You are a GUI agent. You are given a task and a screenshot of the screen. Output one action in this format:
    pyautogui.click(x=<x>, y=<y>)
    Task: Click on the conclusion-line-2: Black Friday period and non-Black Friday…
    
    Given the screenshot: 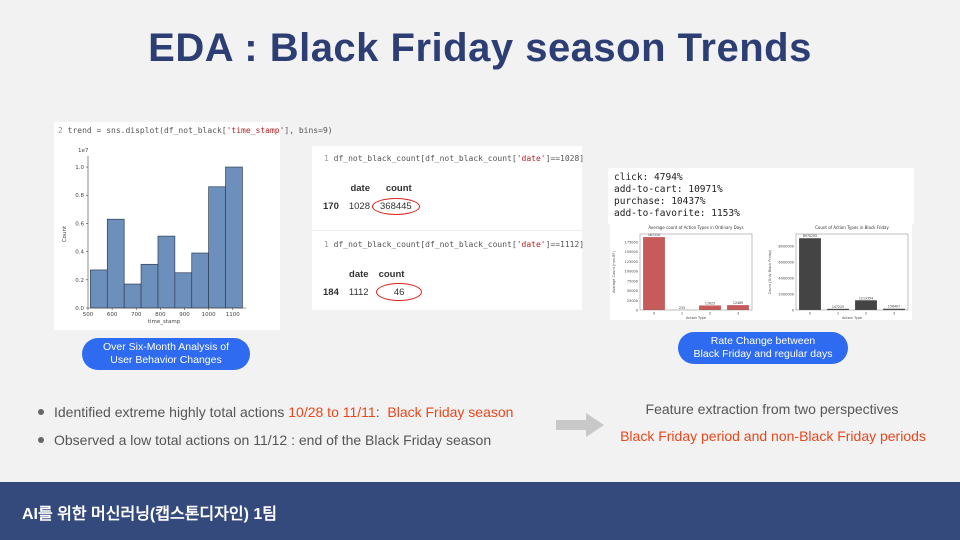 What is the action you would take?
    pyautogui.click(x=773, y=436)
    